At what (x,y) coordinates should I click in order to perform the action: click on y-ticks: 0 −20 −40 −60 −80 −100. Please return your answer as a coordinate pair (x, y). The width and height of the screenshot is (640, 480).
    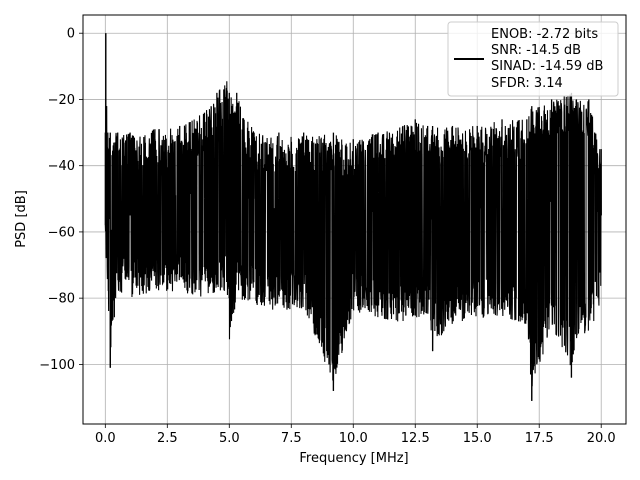
    Looking at the image, I should click on (61, 200).